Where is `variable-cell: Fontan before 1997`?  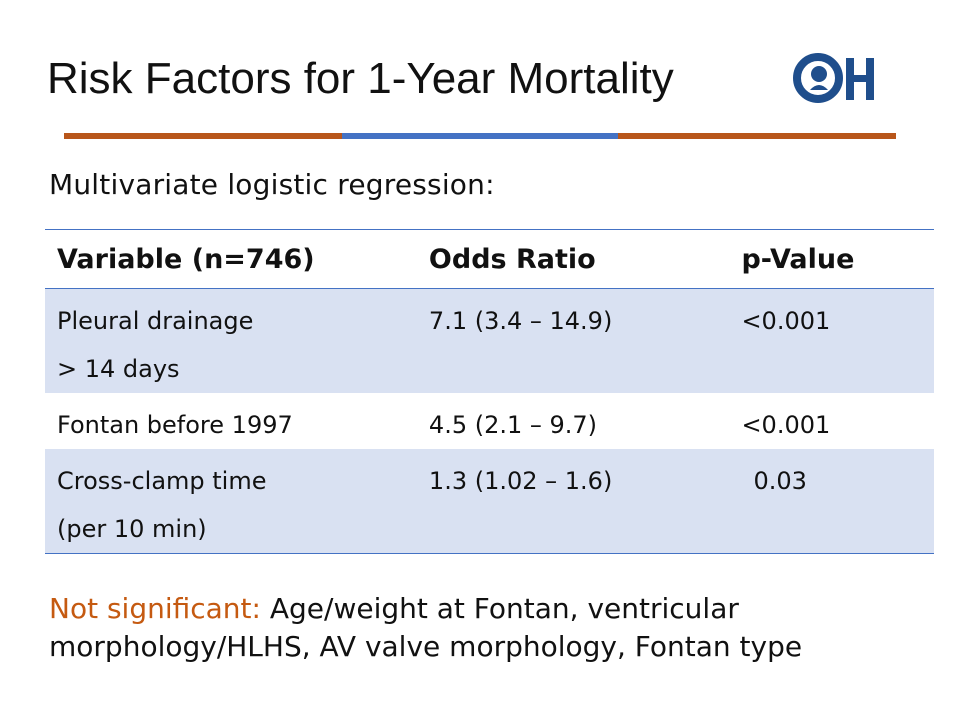
variable-cell: Fontan before 1997 is located at coordinates (231, 421).